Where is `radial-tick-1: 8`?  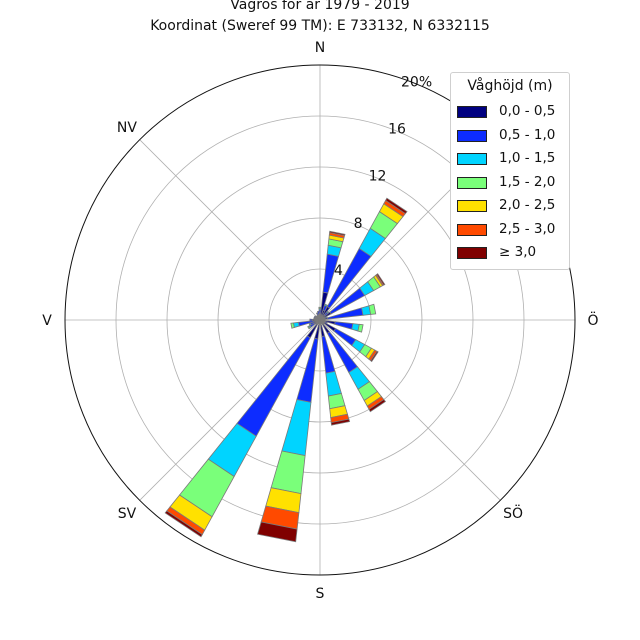 radial-tick-1: 8 is located at coordinates (358, 224).